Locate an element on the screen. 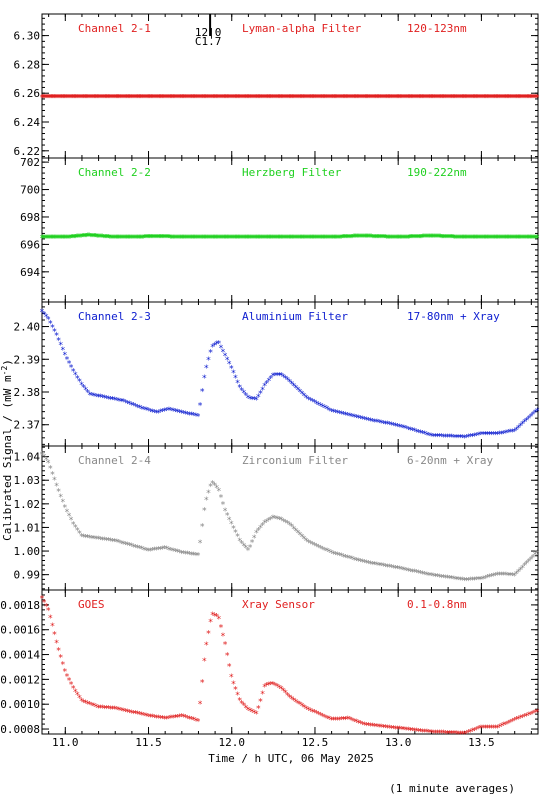 This screenshot has width=550, height=800. x-tick-label: 13.5 is located at coordinates (481, 742).